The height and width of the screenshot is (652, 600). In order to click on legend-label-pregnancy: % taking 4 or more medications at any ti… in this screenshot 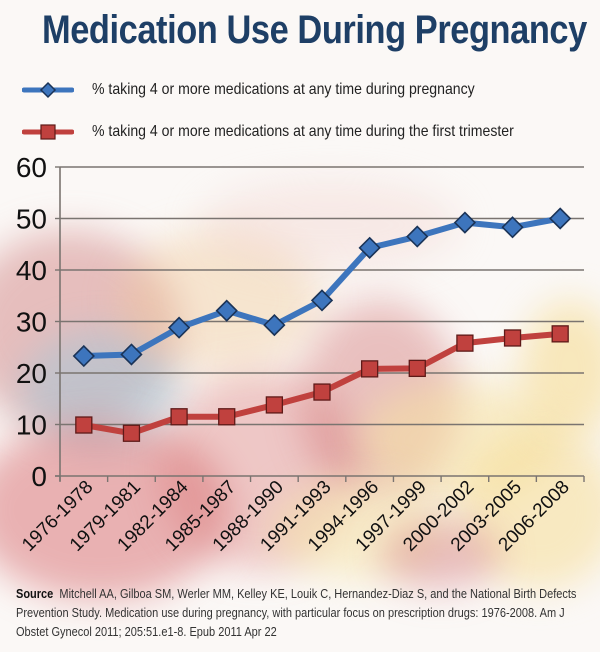, I will do `click(283, 89)`.